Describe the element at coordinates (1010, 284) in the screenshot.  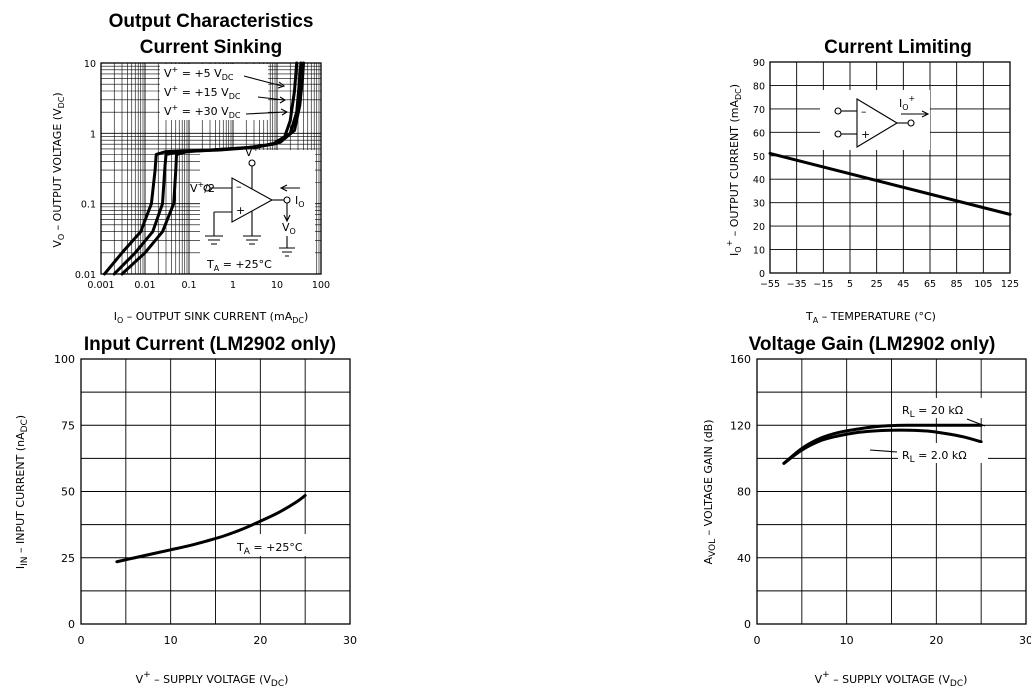
I see `limit-x-tick-label: 125` at that location.